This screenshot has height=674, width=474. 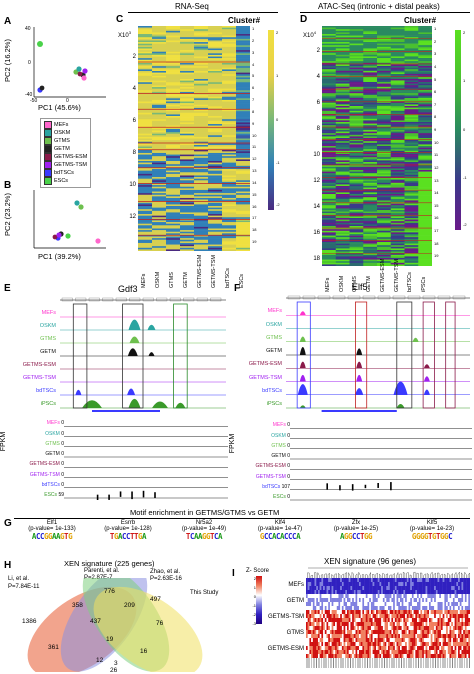 What do you see at coordinates (274, 351) in the screenshot?
I see `track-label: GETM` at bounding box center [274, 351].